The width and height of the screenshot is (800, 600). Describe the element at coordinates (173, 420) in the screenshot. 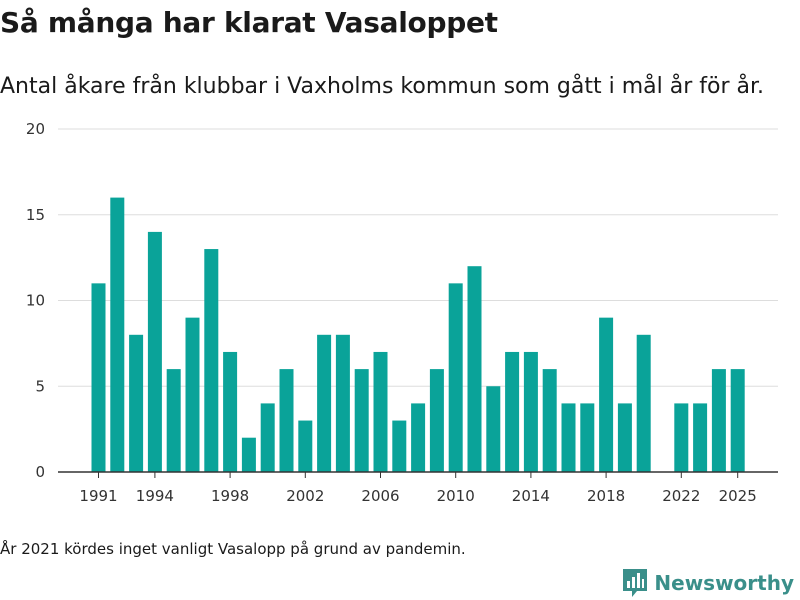

I see `bar-1995` at that location.